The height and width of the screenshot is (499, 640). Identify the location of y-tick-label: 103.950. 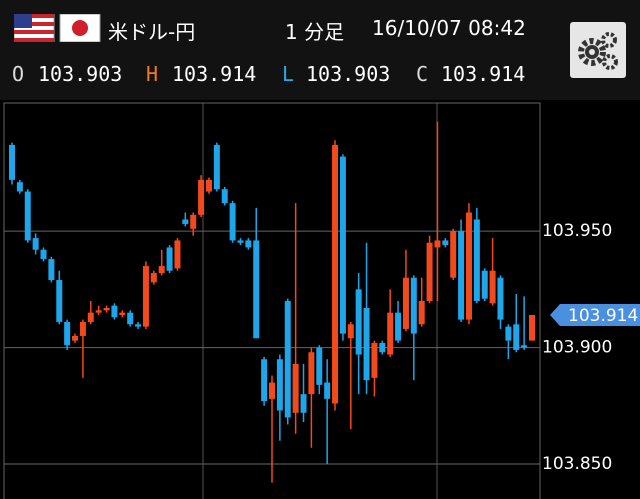
(577, 231).